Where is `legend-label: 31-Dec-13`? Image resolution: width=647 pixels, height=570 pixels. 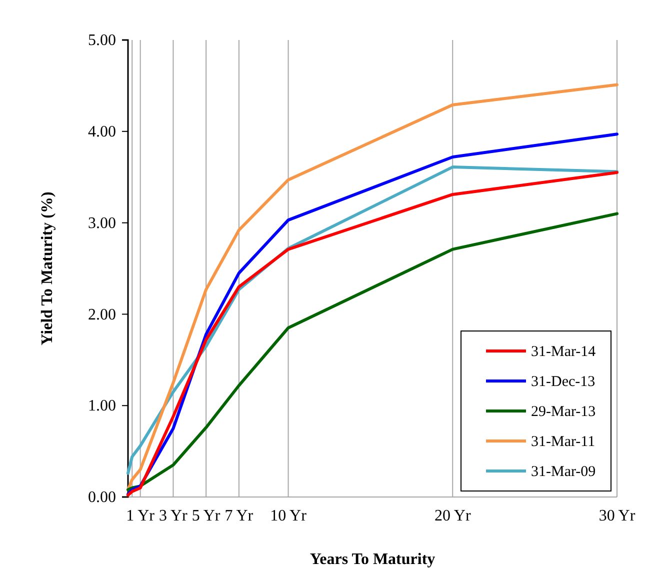 legend-label: 31-Dec-13 is located at coordinates (563, 382).